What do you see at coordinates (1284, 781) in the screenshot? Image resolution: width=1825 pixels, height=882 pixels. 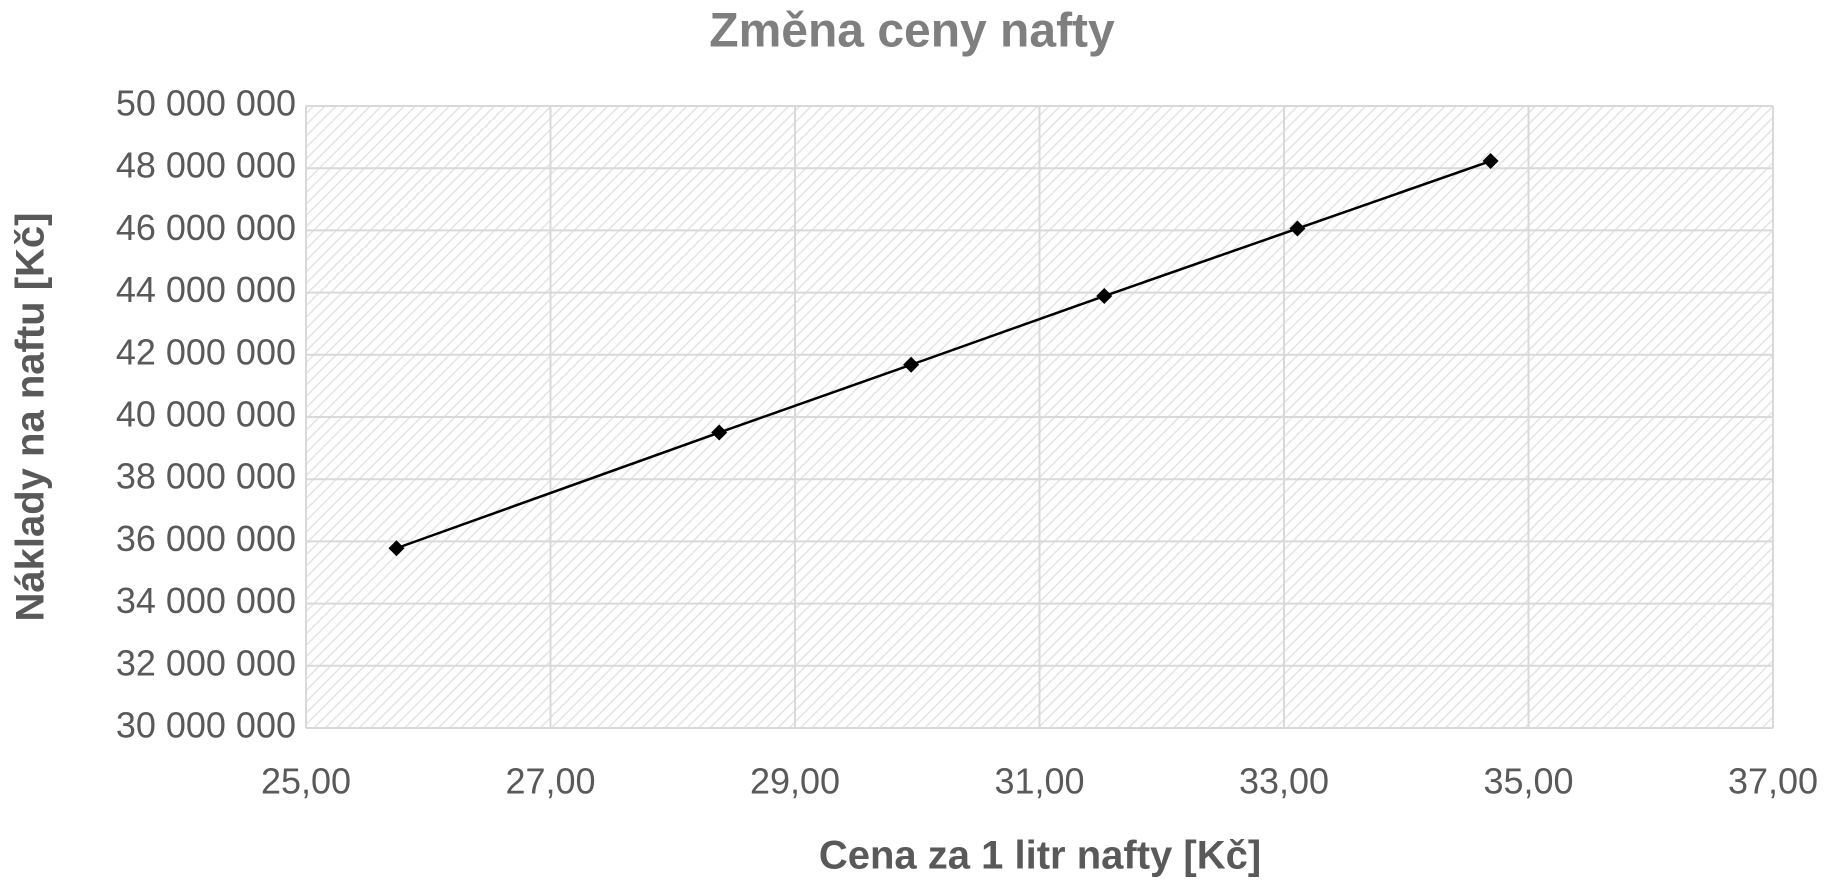 I see `x-tick-label: 33,00` at bounding box center [1284, 781].